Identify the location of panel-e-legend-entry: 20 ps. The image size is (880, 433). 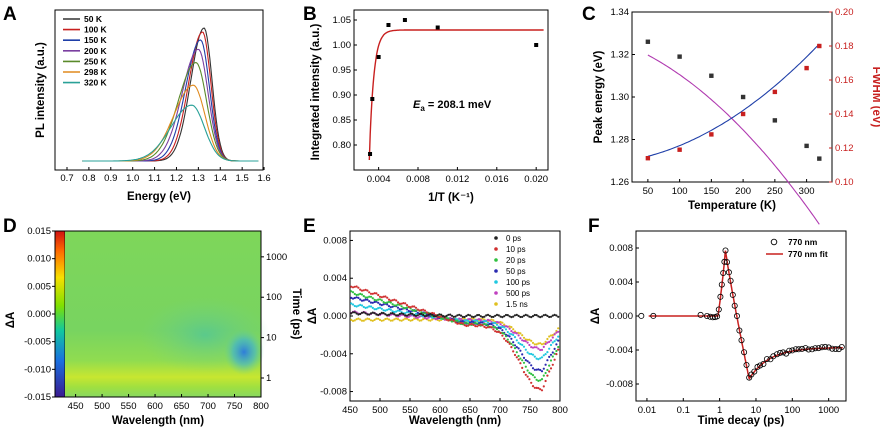
(516, 260).